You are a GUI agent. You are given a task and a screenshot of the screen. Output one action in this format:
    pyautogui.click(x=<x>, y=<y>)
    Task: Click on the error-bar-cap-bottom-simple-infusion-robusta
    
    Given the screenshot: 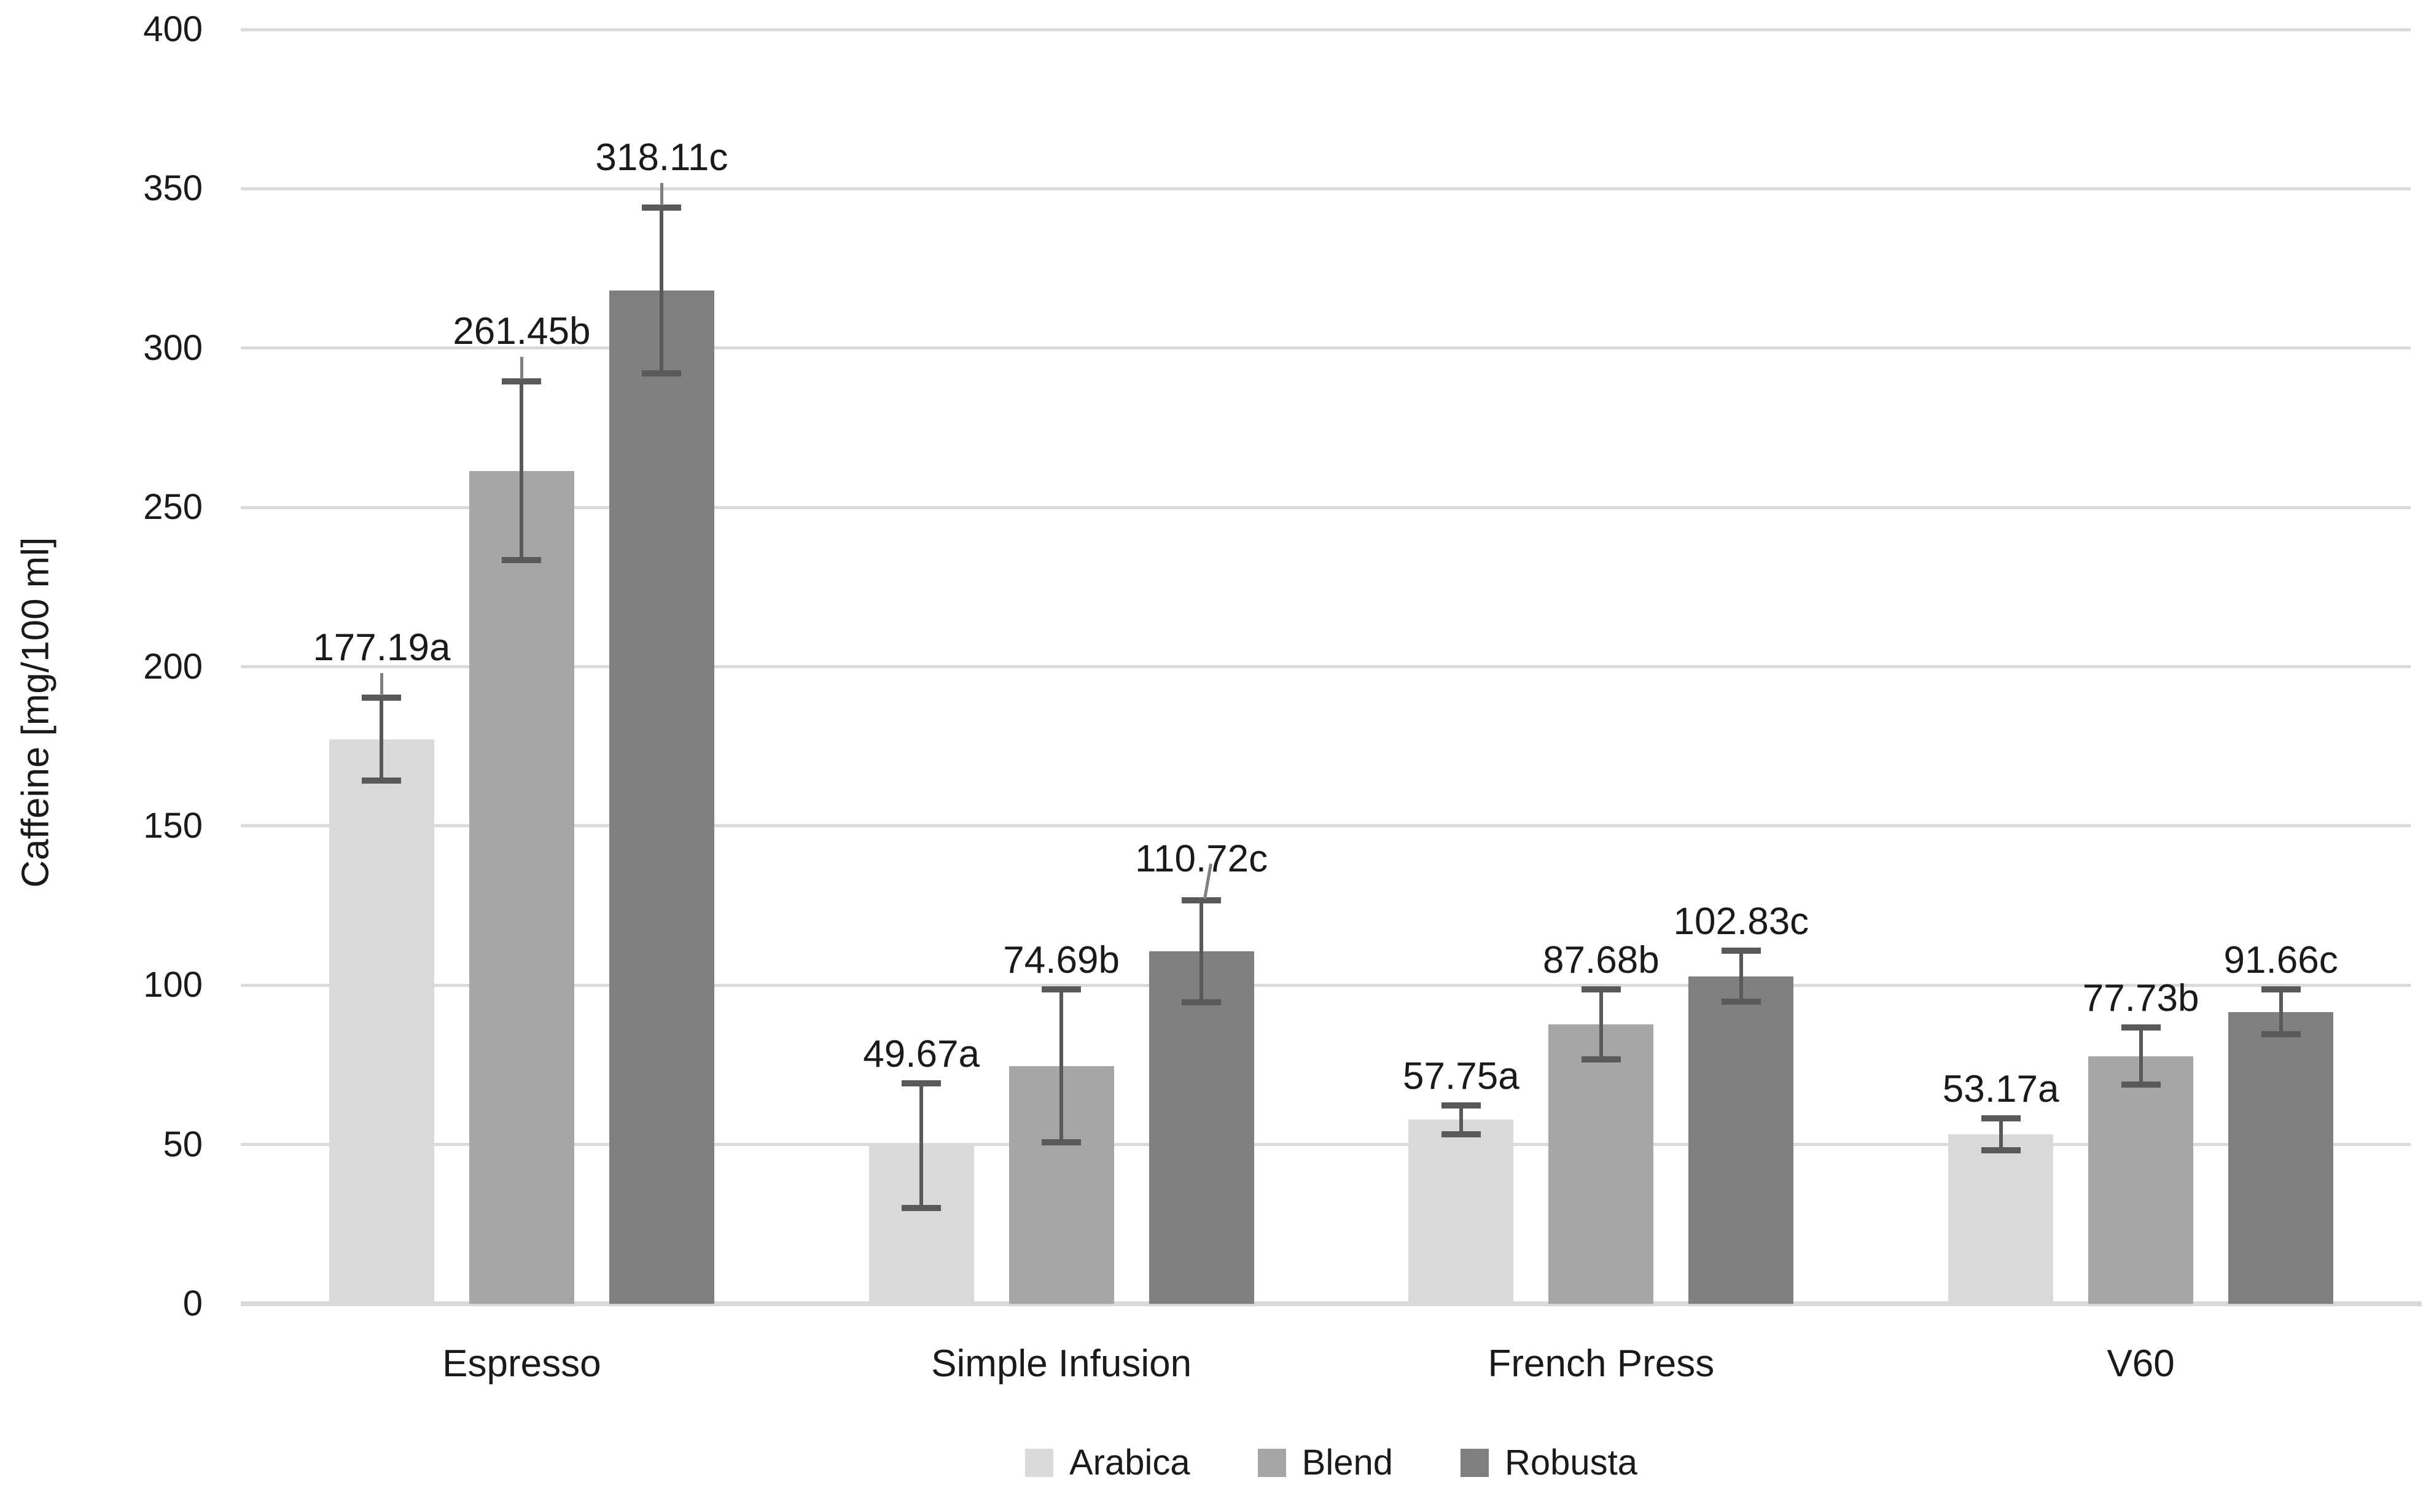 What is the action you would take?
    pyautogui.click(x=1202, y=1002)
    